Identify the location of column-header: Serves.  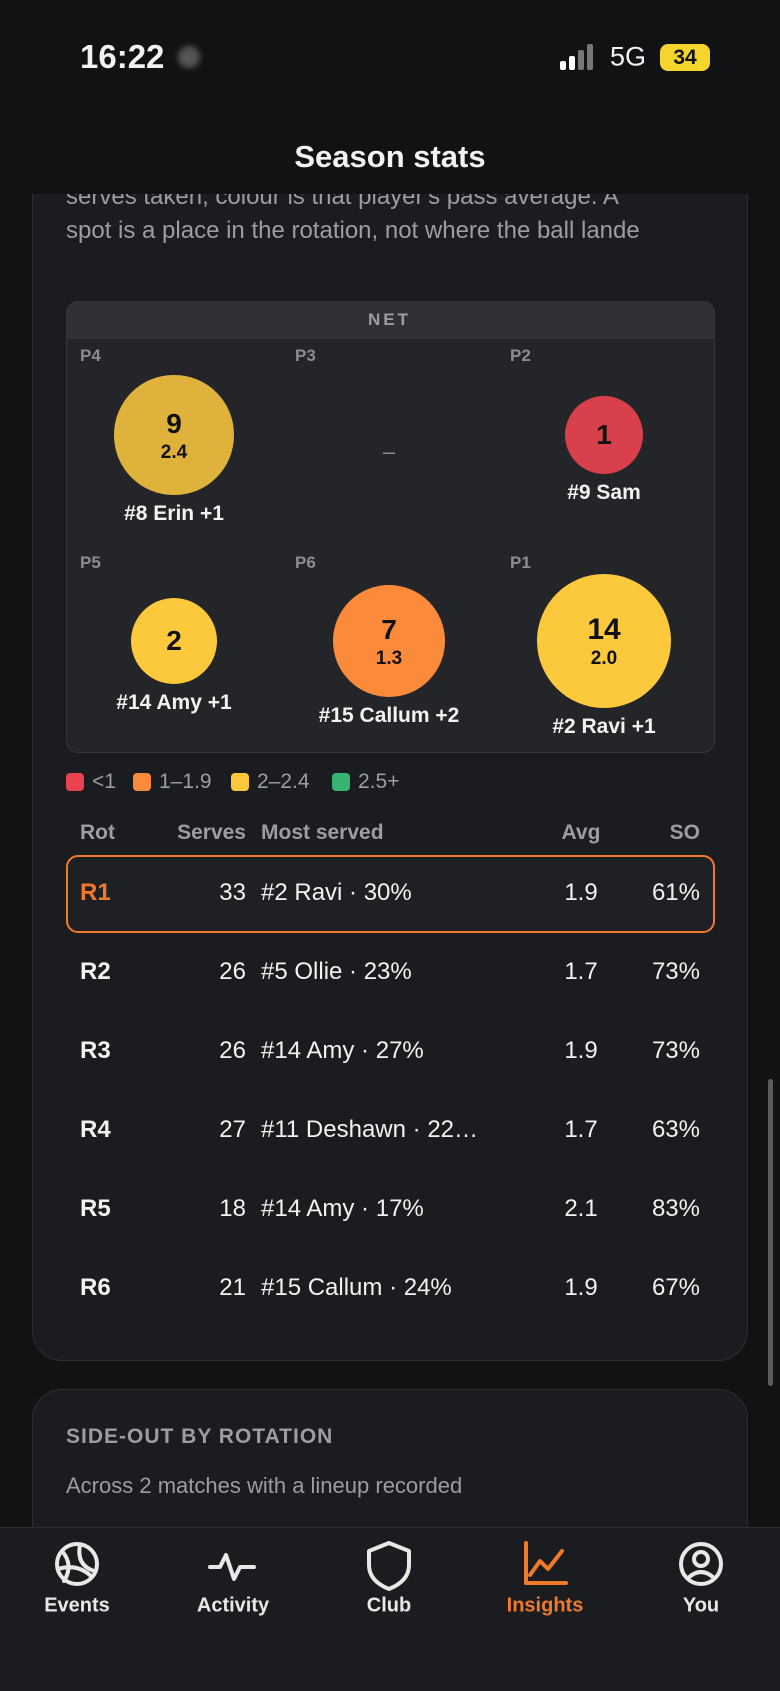
(211, 832).